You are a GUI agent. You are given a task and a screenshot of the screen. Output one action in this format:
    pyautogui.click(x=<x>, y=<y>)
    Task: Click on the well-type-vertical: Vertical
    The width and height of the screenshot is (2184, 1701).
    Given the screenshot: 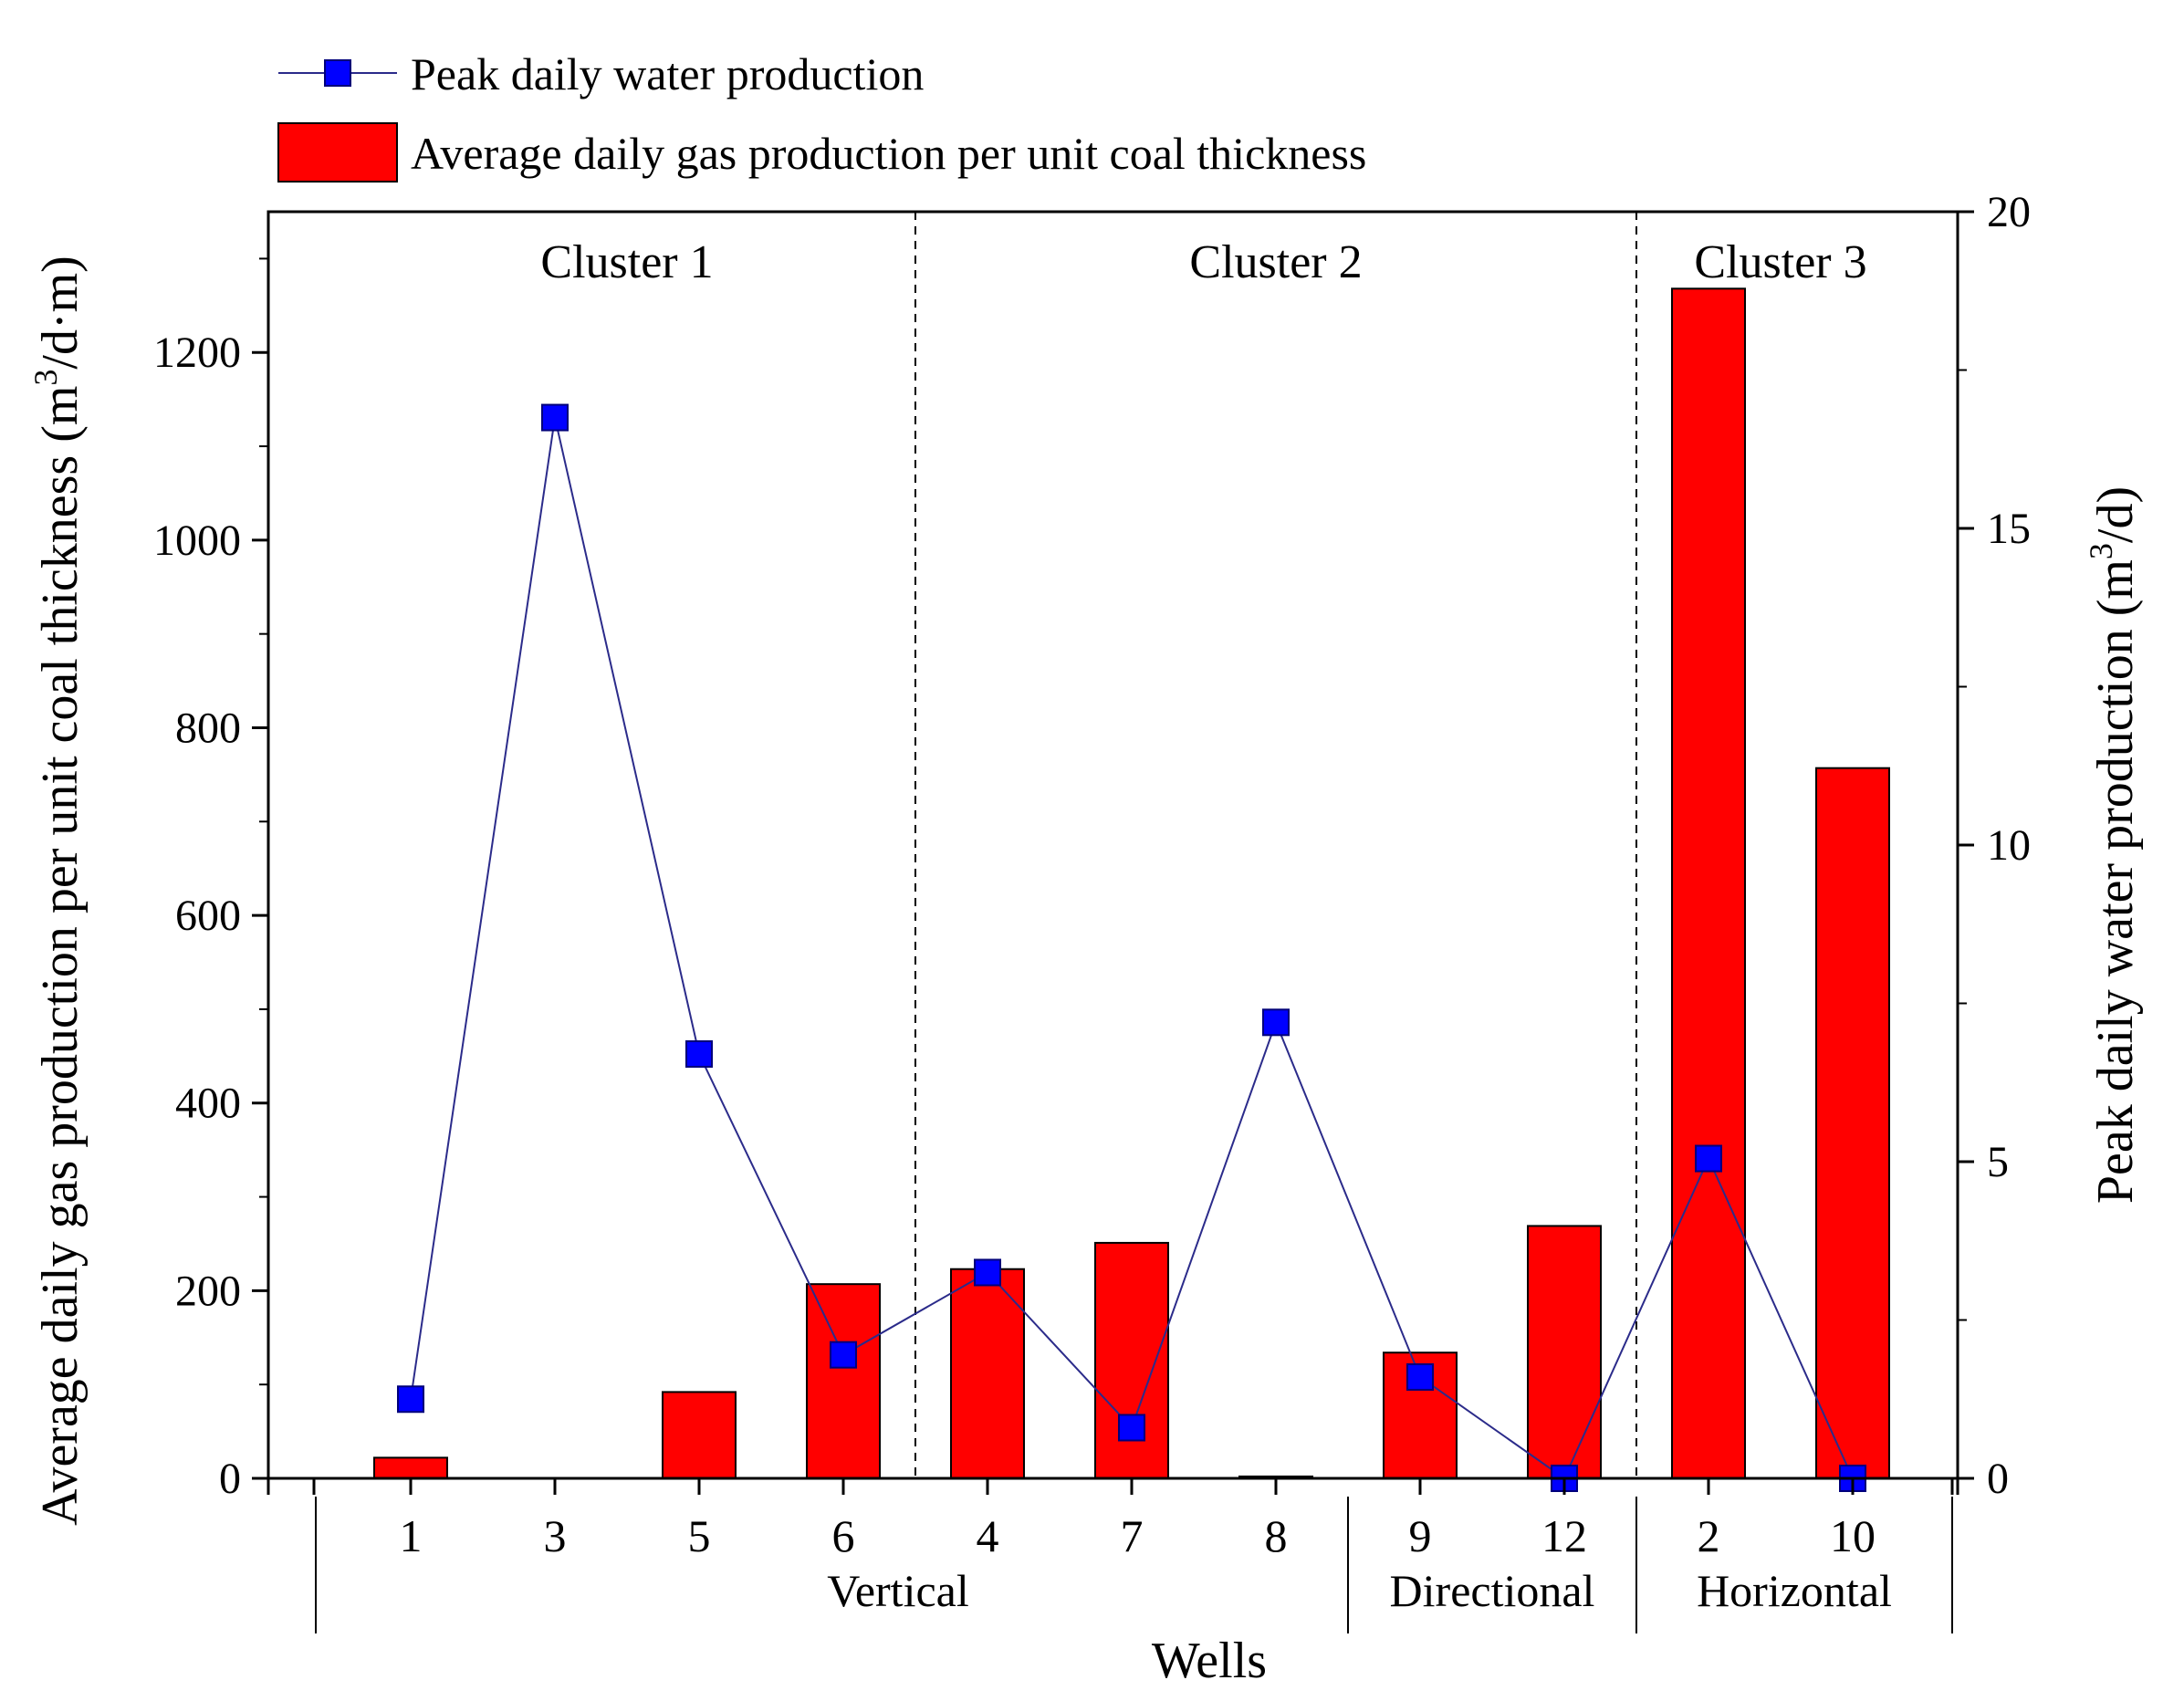 What is the action you would take?
    pyautogui.click(x=897, y=1591)
    